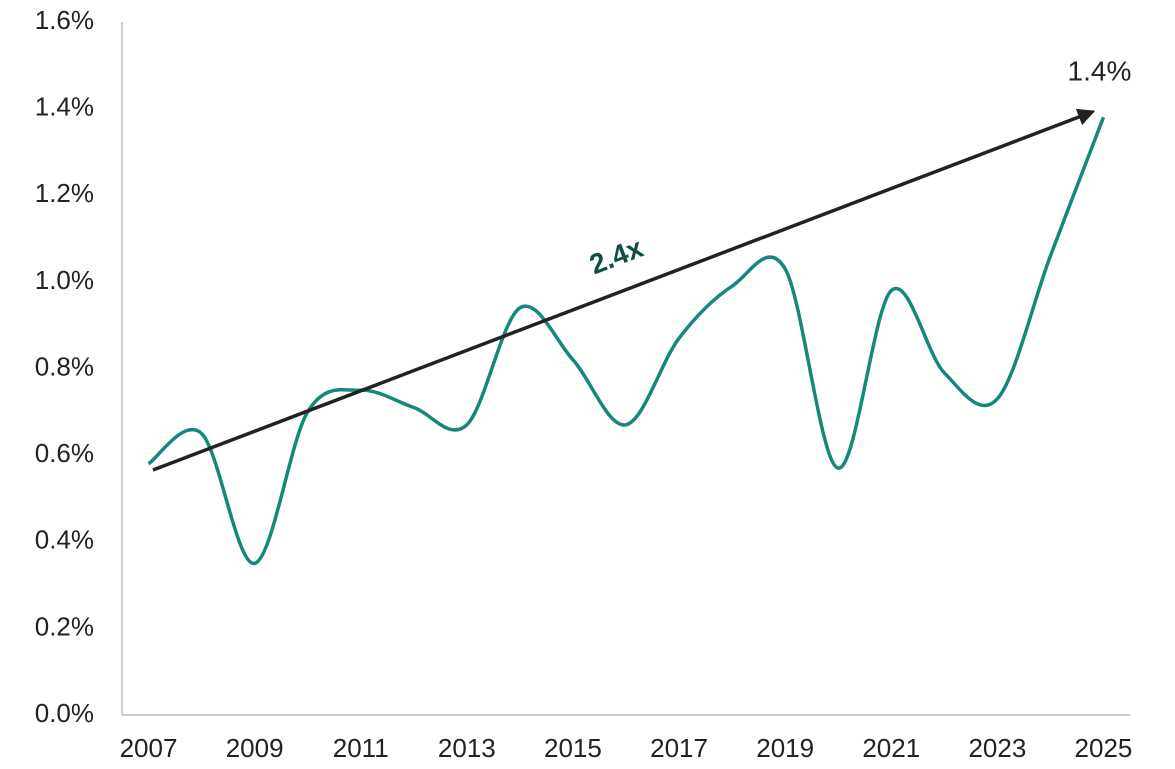  Describe the element at coordinates (255, 748) in the screenshot. I see `x-tick-label: 2009` at that location.